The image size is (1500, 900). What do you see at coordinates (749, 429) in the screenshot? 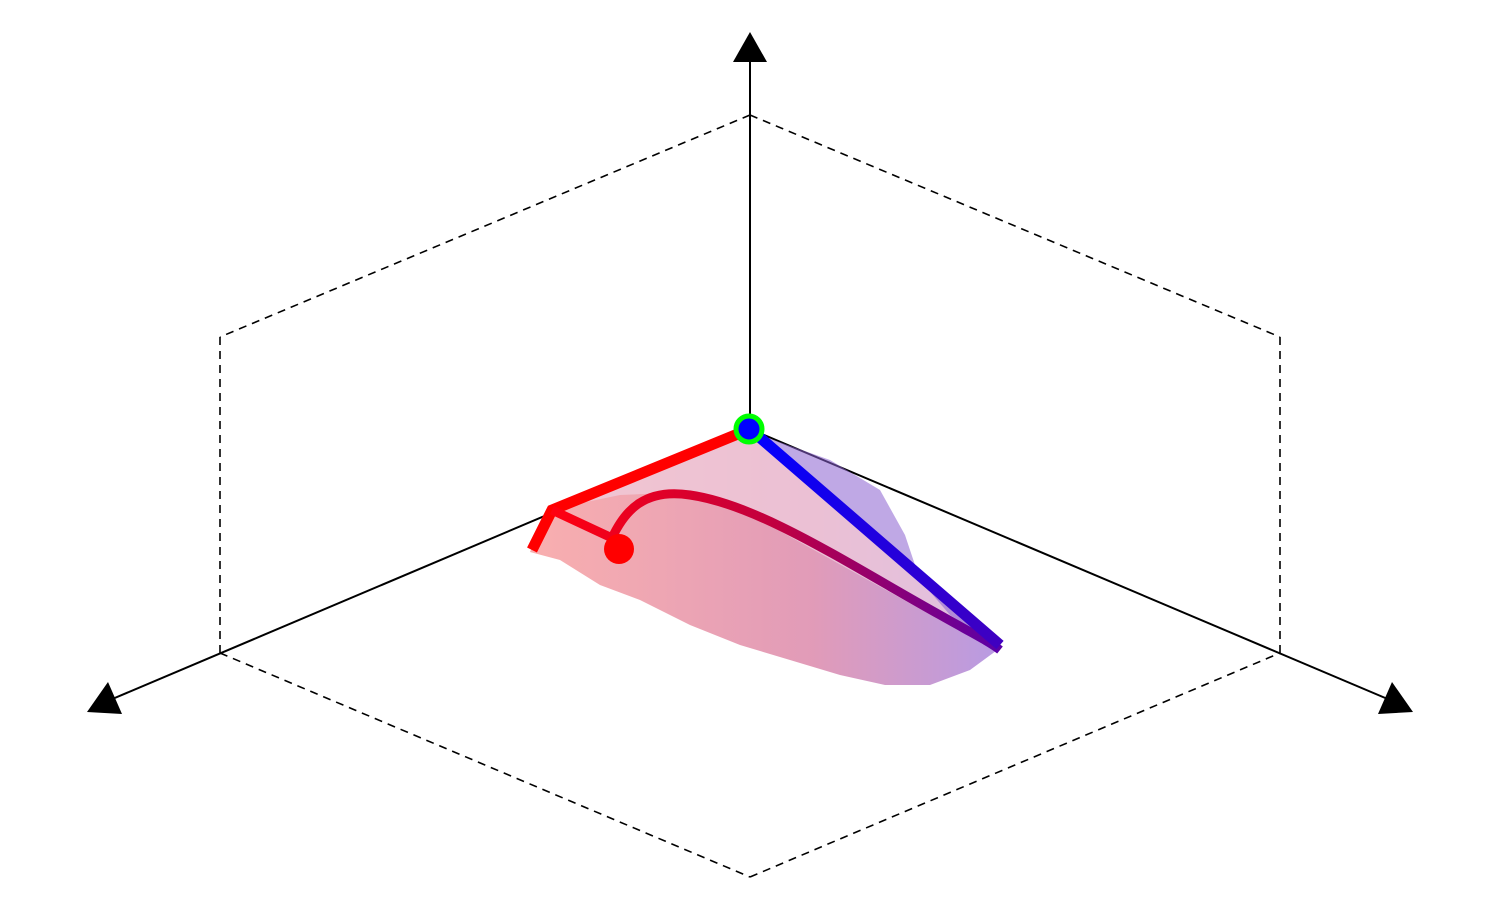
I see `origin-marker` at bounding box center [749, 429].